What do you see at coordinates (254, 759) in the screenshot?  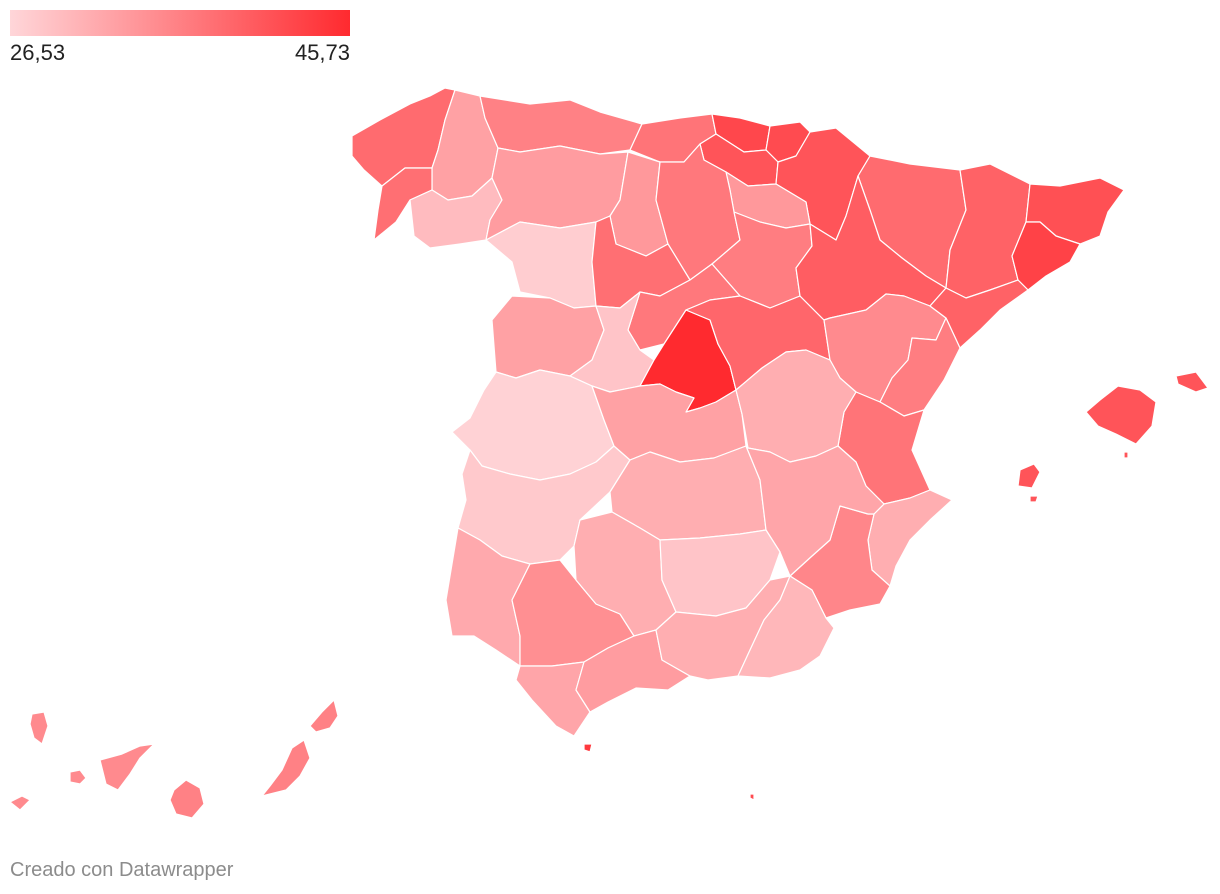 I see `region-las-palmas` at bounding box center [254, 759].